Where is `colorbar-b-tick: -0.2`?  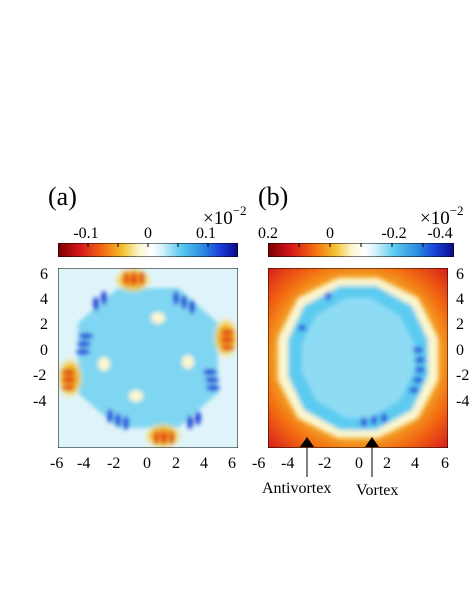
colorbar-b-tick: -0.2 is located at coordinates (394, 233).